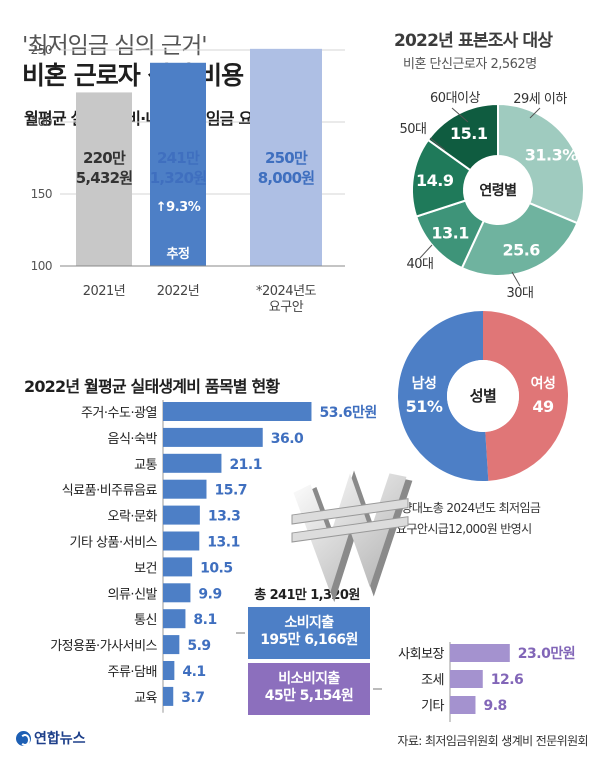 The image size is (600, 758). Describe the element at coordinates (133, 517) in the screenshot. I see `item-category-label: 오락·문화` at that location.